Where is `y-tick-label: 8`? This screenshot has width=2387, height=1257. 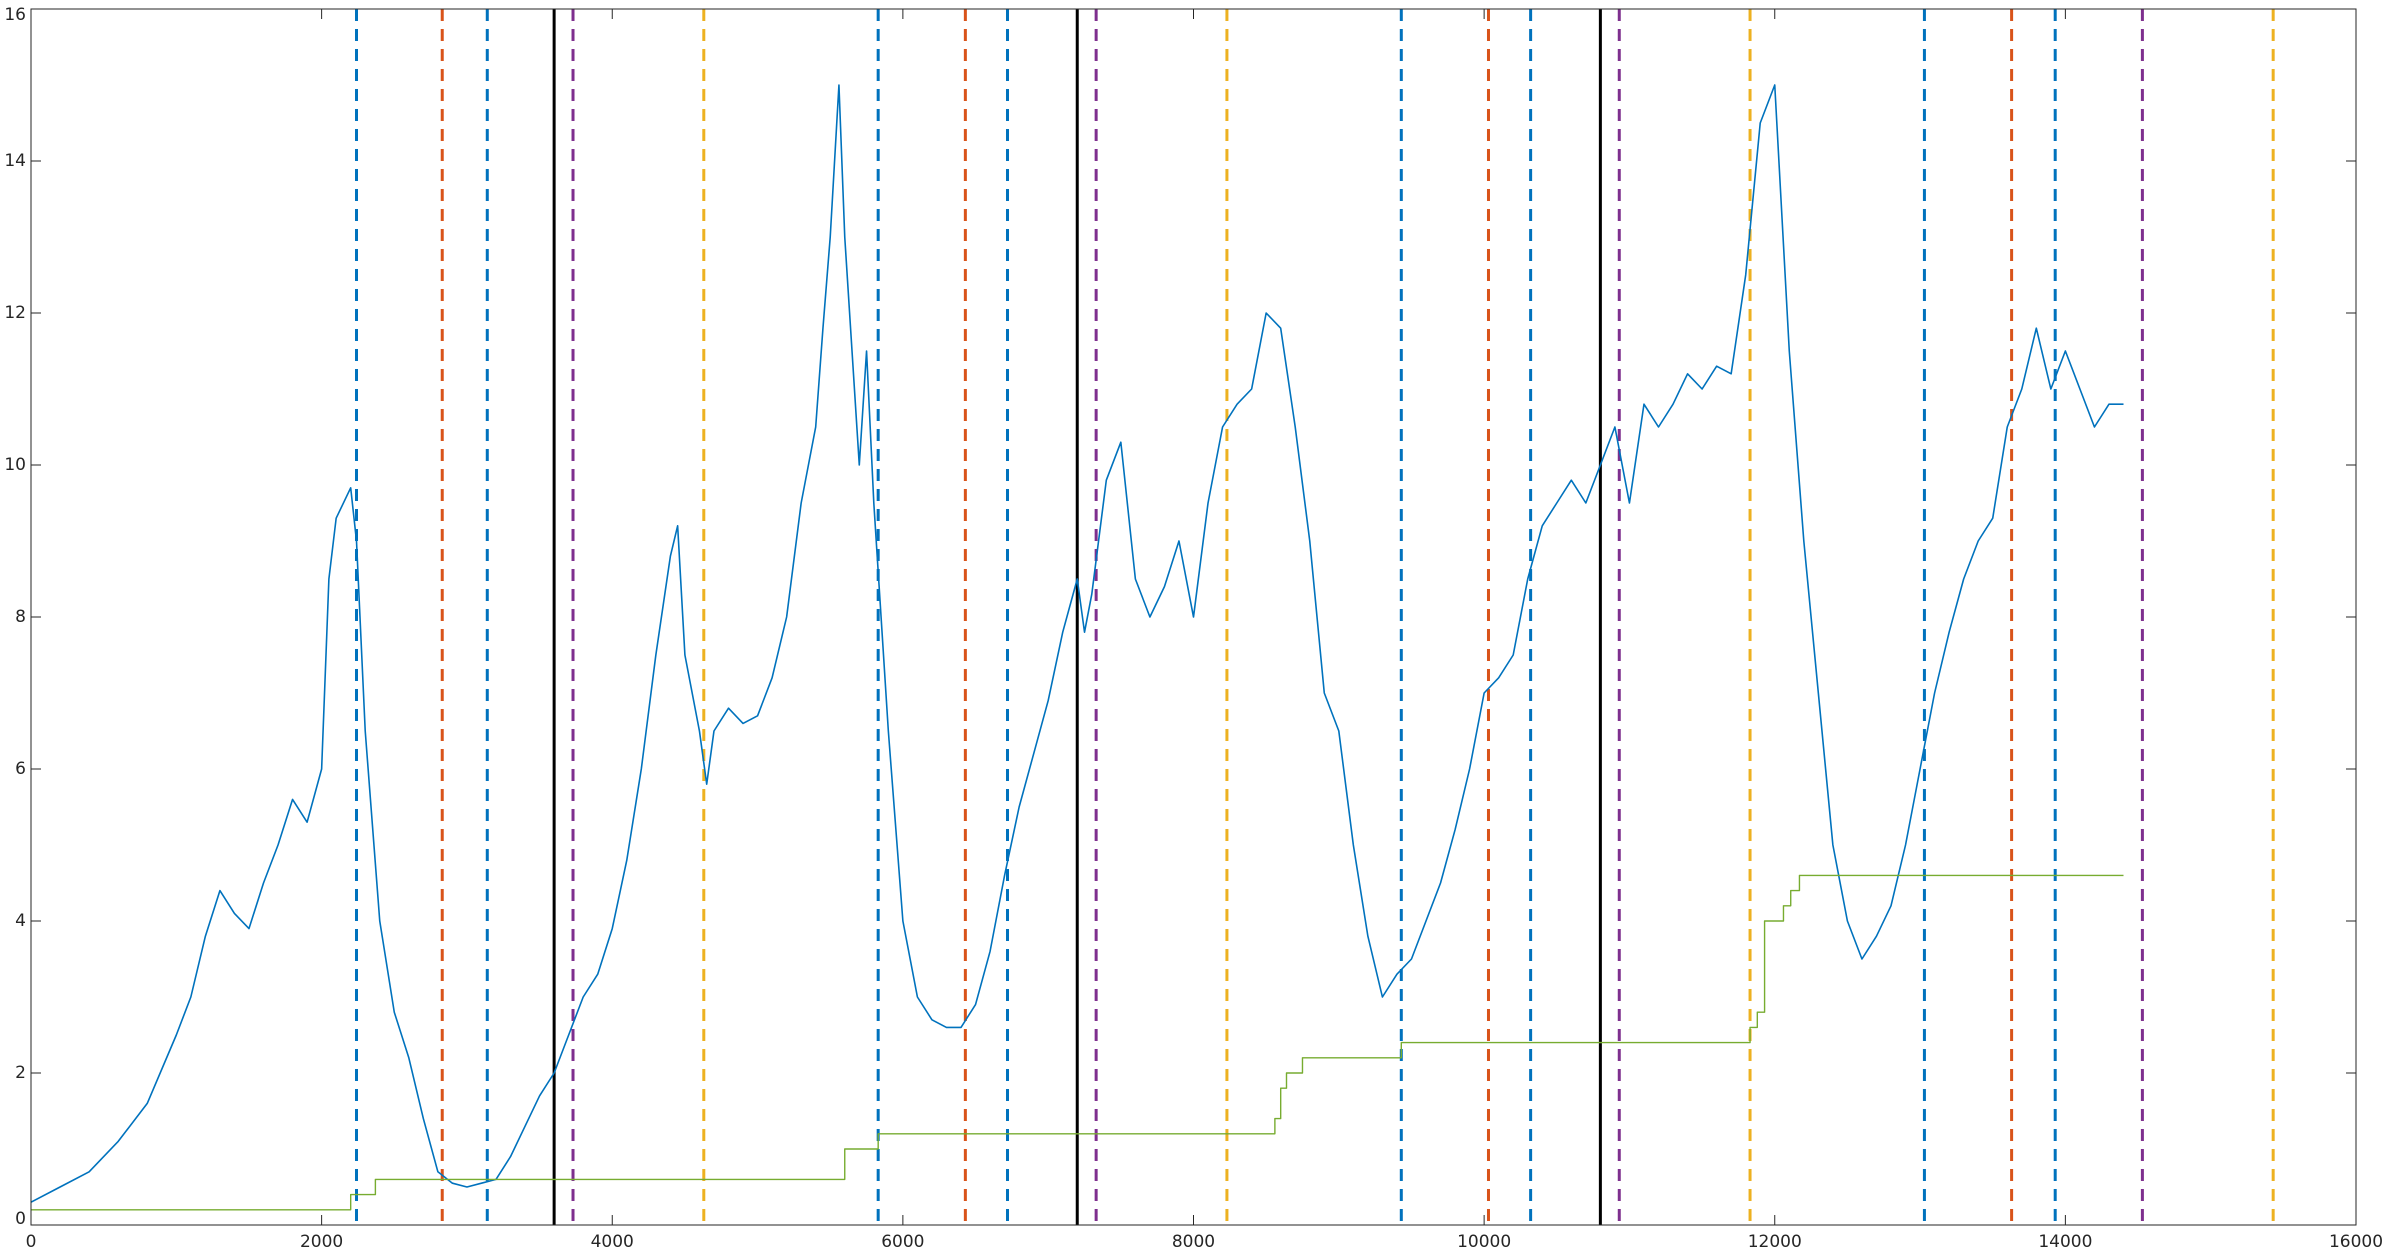 y-tick-label: 8 is located at coordinates (20, 617).